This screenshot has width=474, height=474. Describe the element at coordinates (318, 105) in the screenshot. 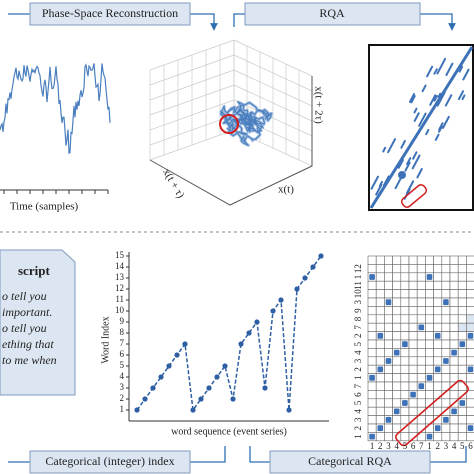

I see `axis-label: x(t + 2τ)` at that location.